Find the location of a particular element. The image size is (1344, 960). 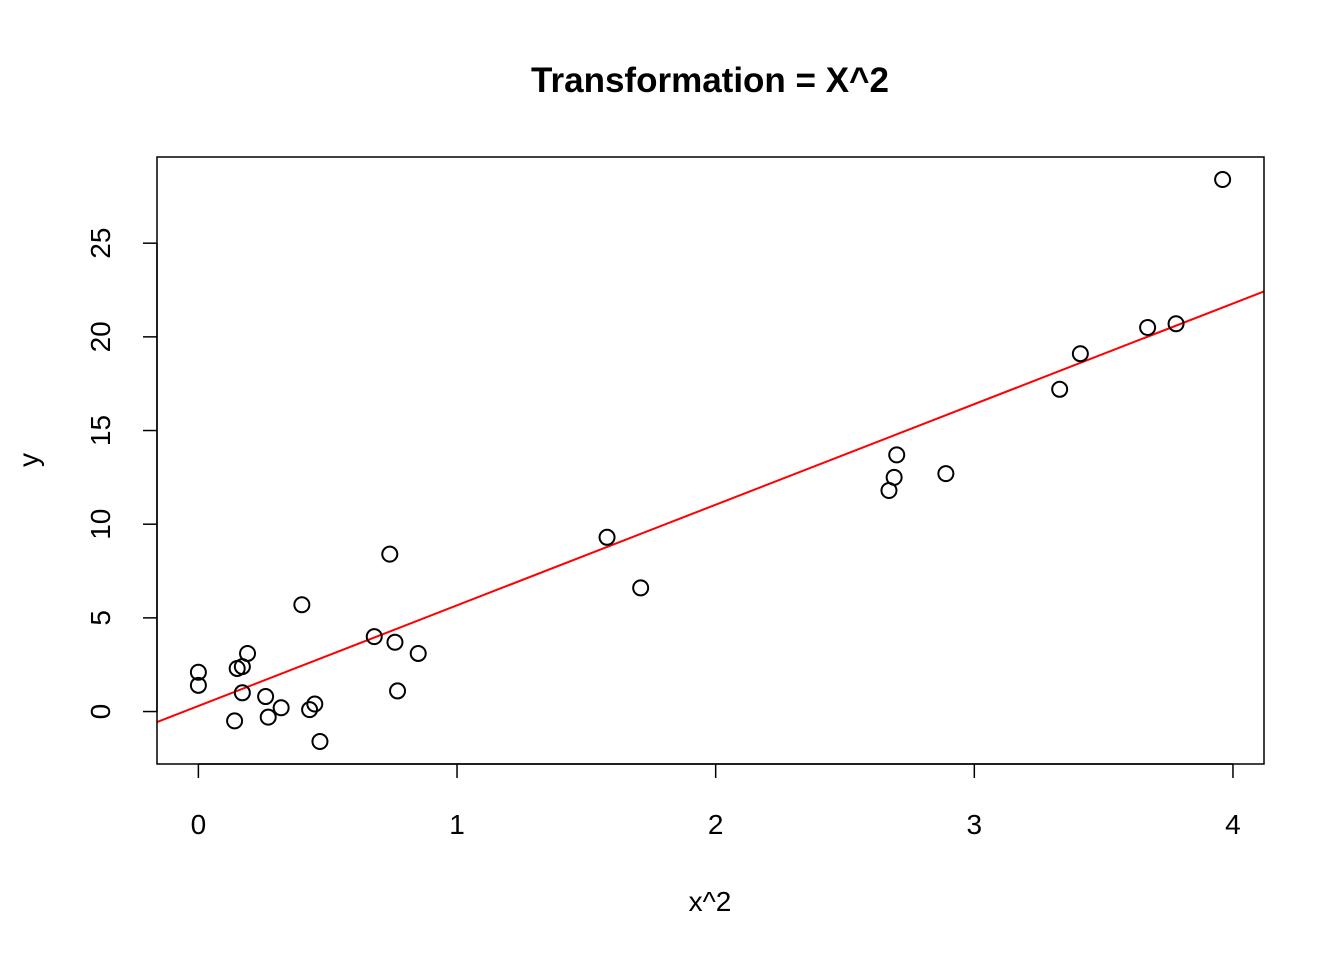

y-tick-label: 0 is located at coordinates (100, 712).